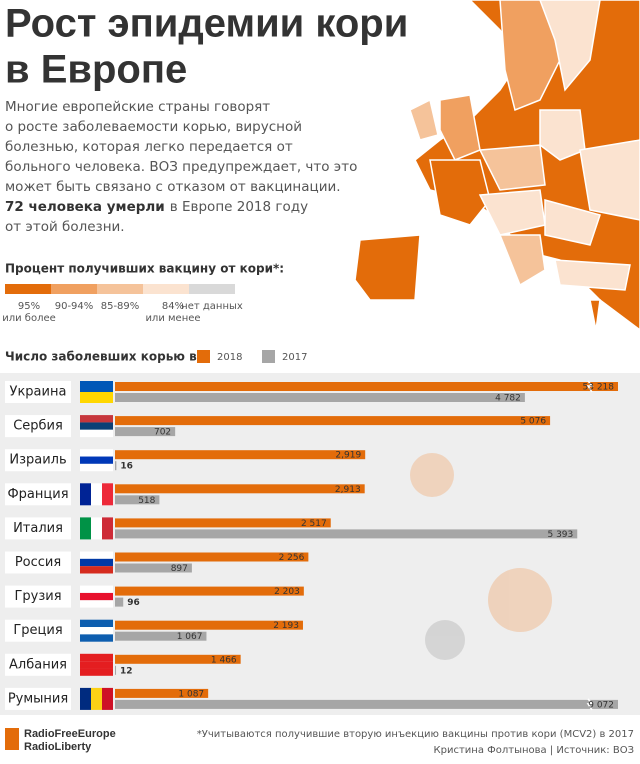 The height and width of the screenshot is (764, 640). I want to click on category-label: Албания, so click(38, 664).